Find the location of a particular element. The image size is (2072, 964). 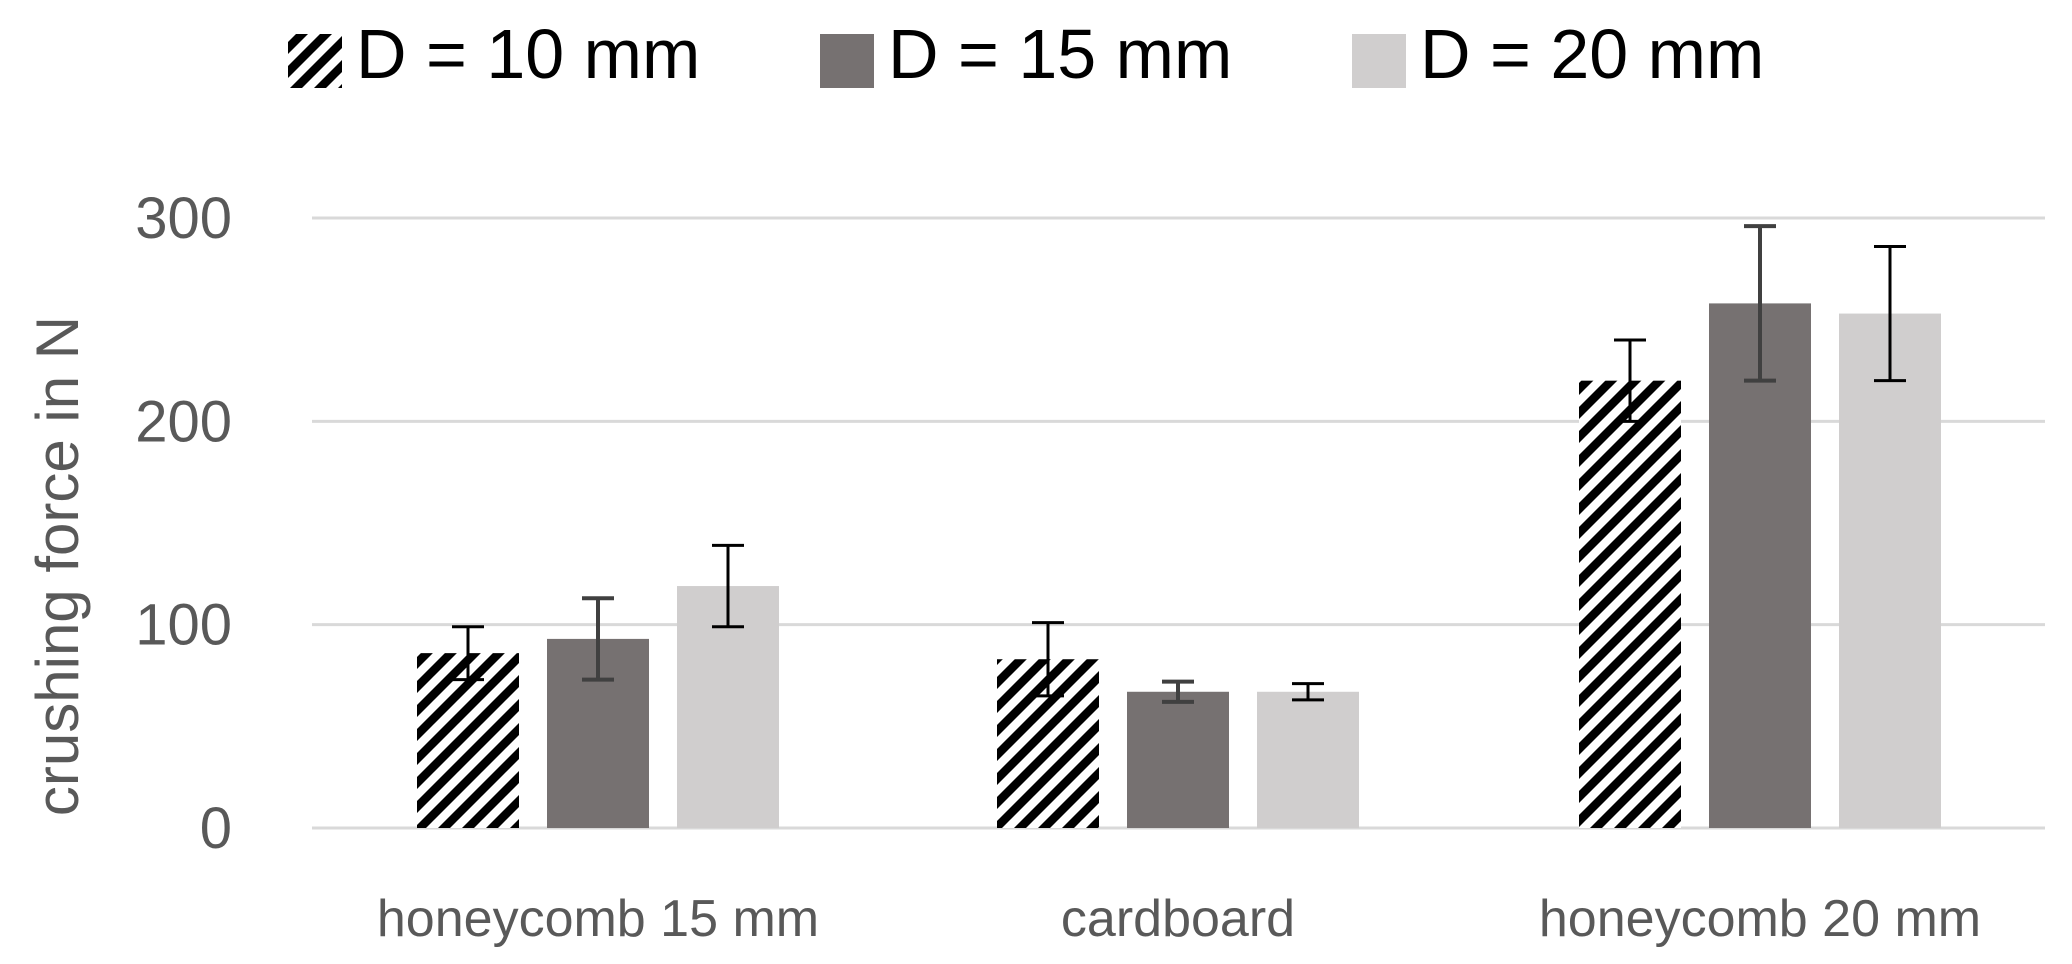

legend-label: D = 10 mm is located at coordinates (528, 54).